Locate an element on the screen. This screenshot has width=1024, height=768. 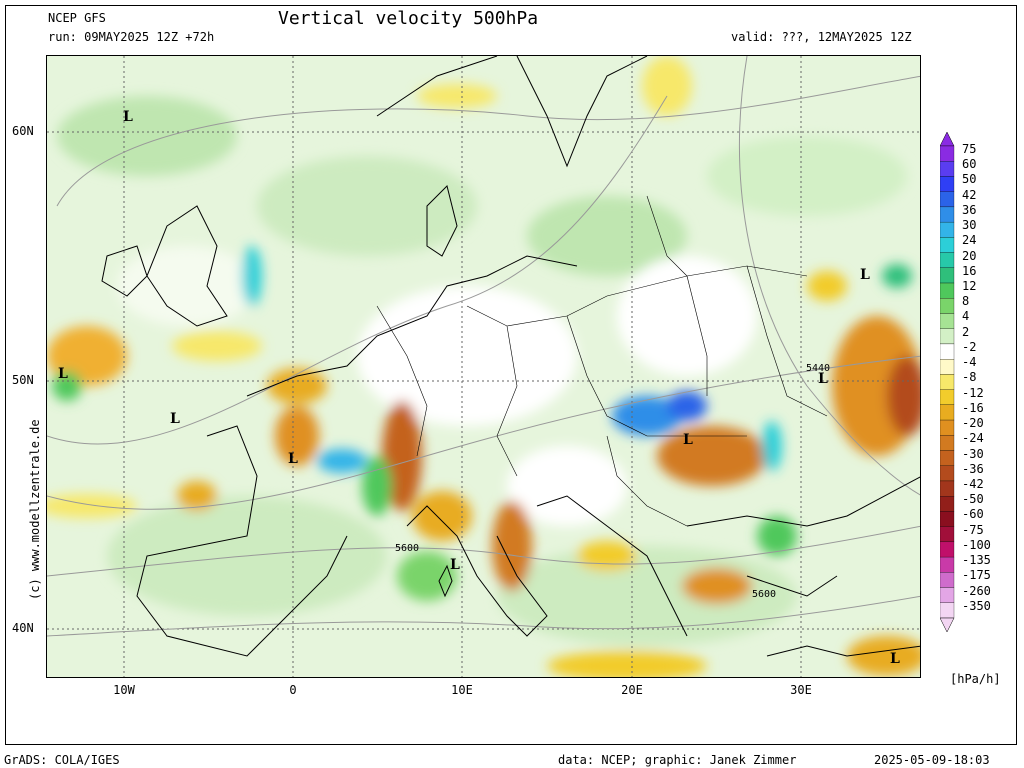
colorbar-top-arrow is located at coordinates (947, 139).